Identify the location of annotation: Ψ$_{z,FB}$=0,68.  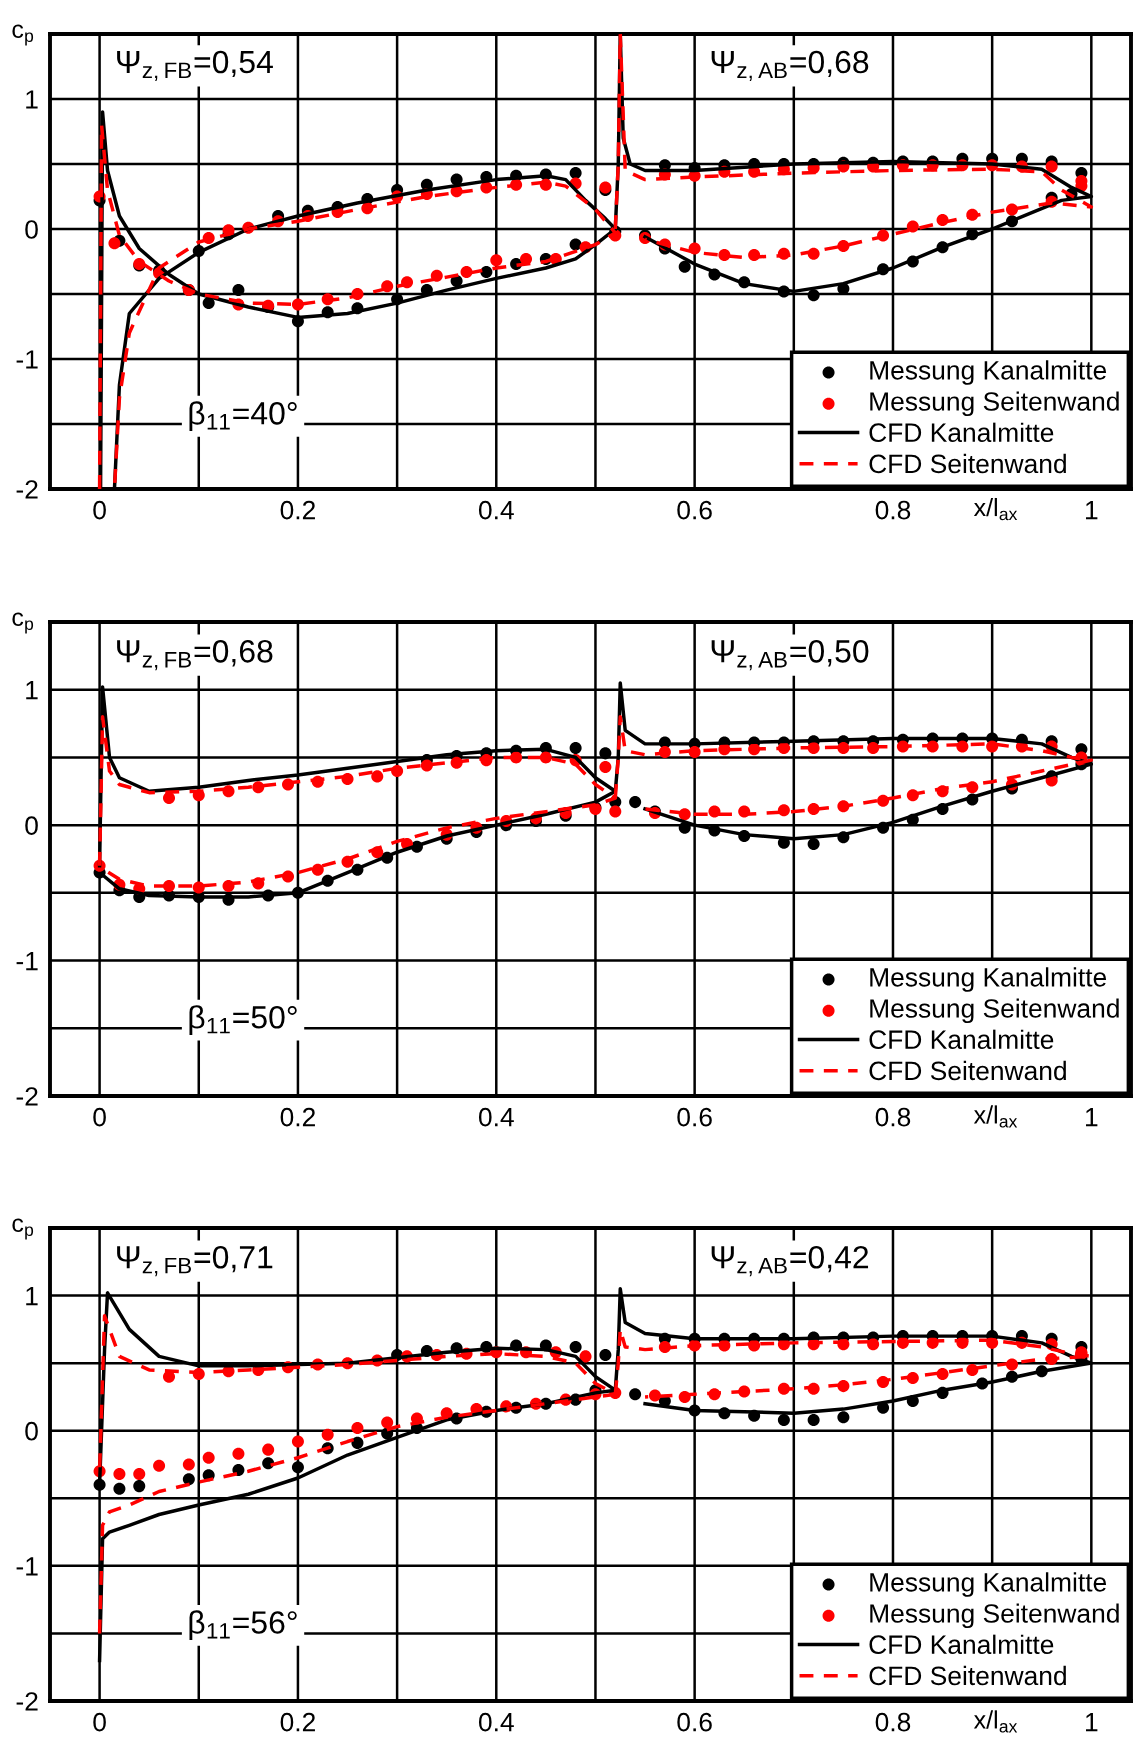
(195, 655).